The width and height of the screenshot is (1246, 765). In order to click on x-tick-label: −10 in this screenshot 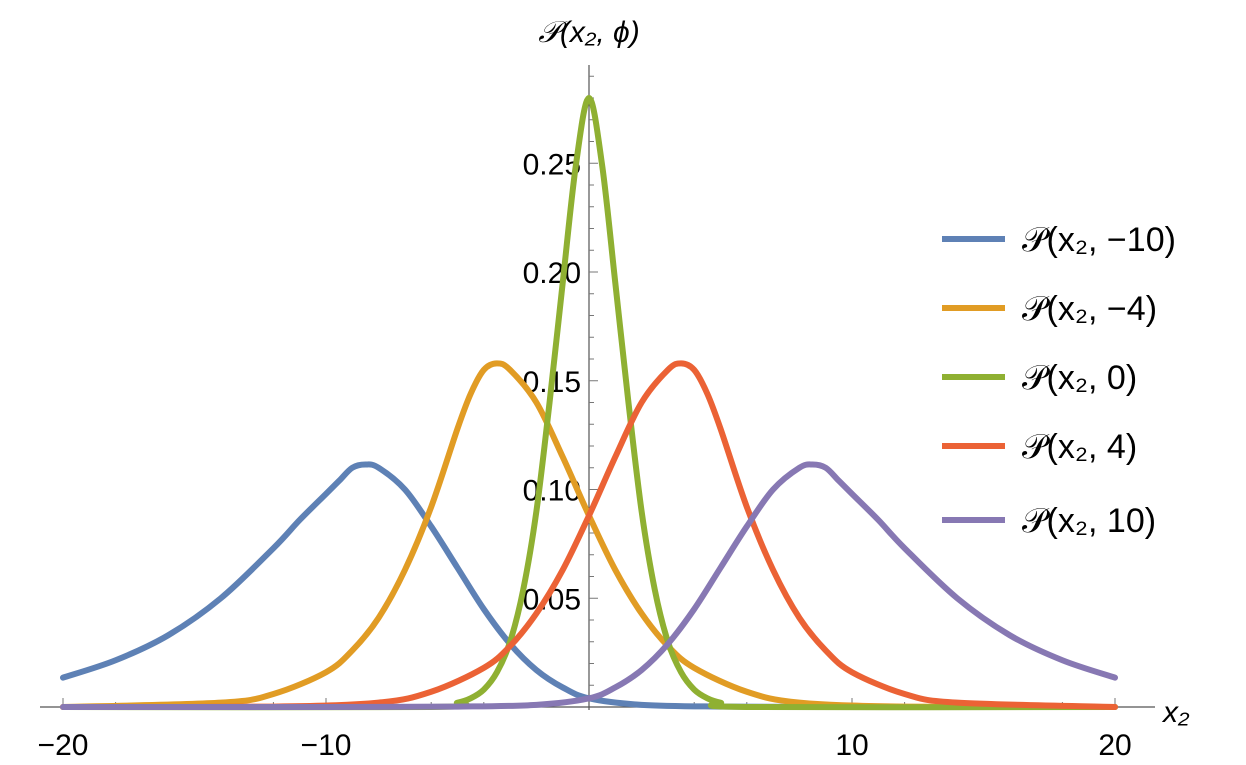, I will do `click(326, 745)`.